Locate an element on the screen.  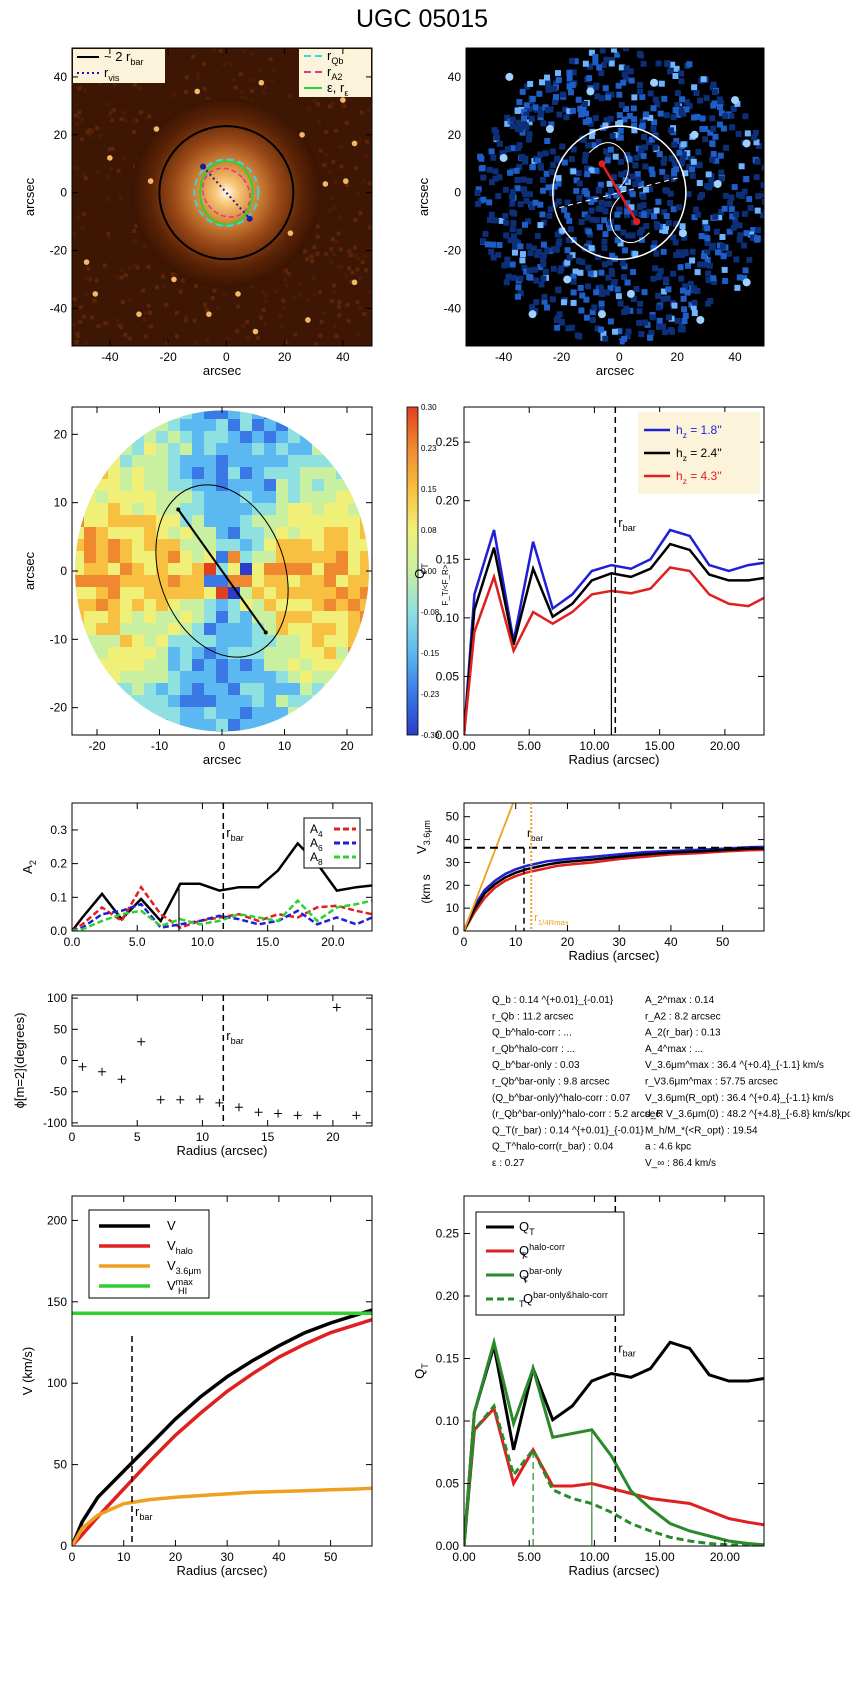
series-line is located at coordinates (222, 914).